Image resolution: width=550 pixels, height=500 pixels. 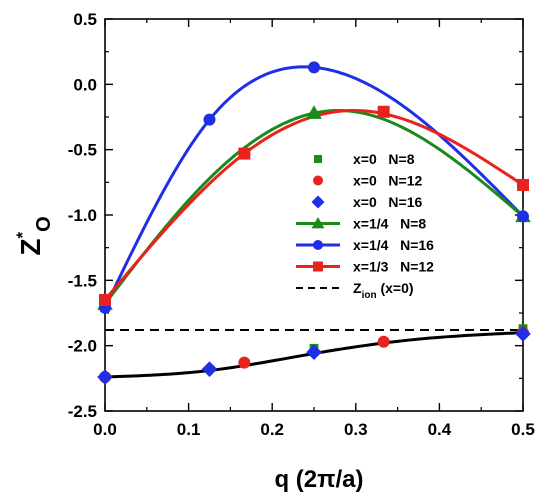 What do you see at coordinates (85, 19) in the screenshot?
I see `y-tick-label: 0.5` at bounding box center [85, 19].